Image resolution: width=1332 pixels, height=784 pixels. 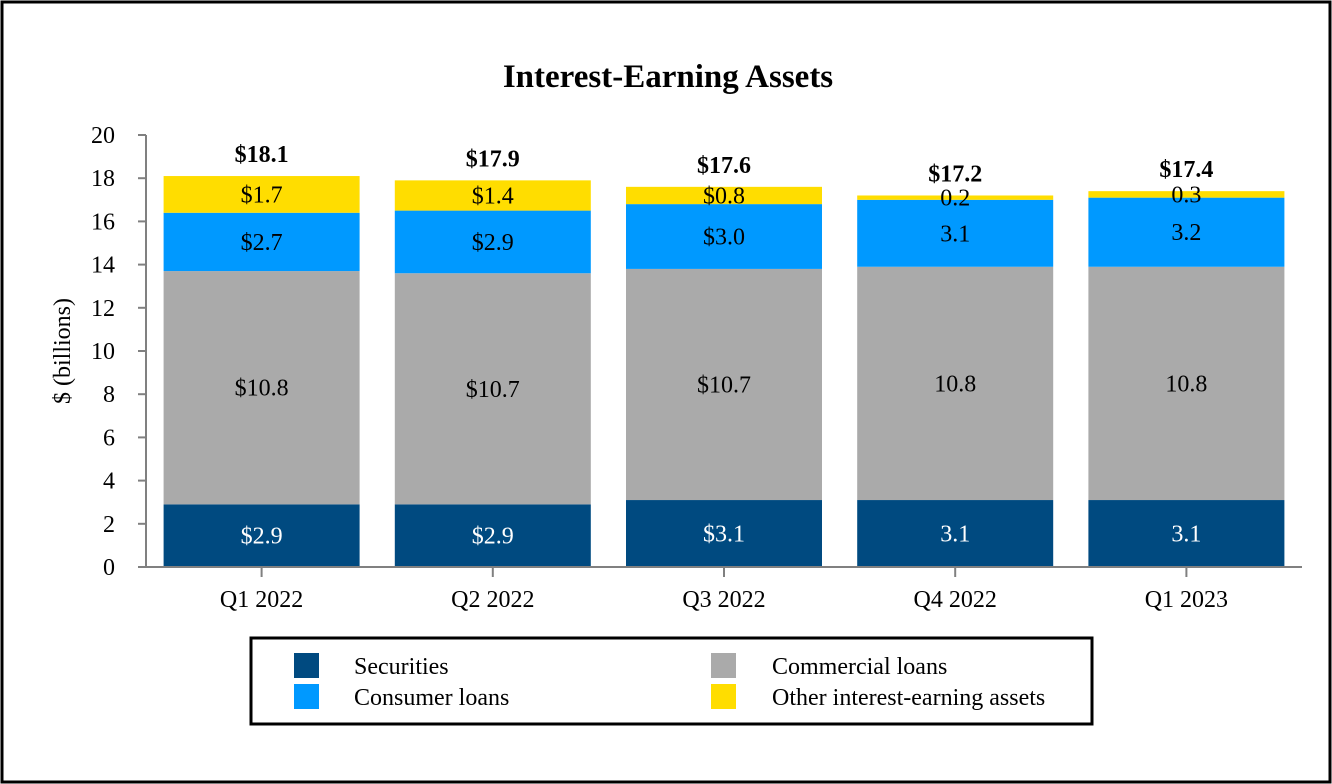 I want to click on y-tick-label: 4, so click(x=109, y=482).